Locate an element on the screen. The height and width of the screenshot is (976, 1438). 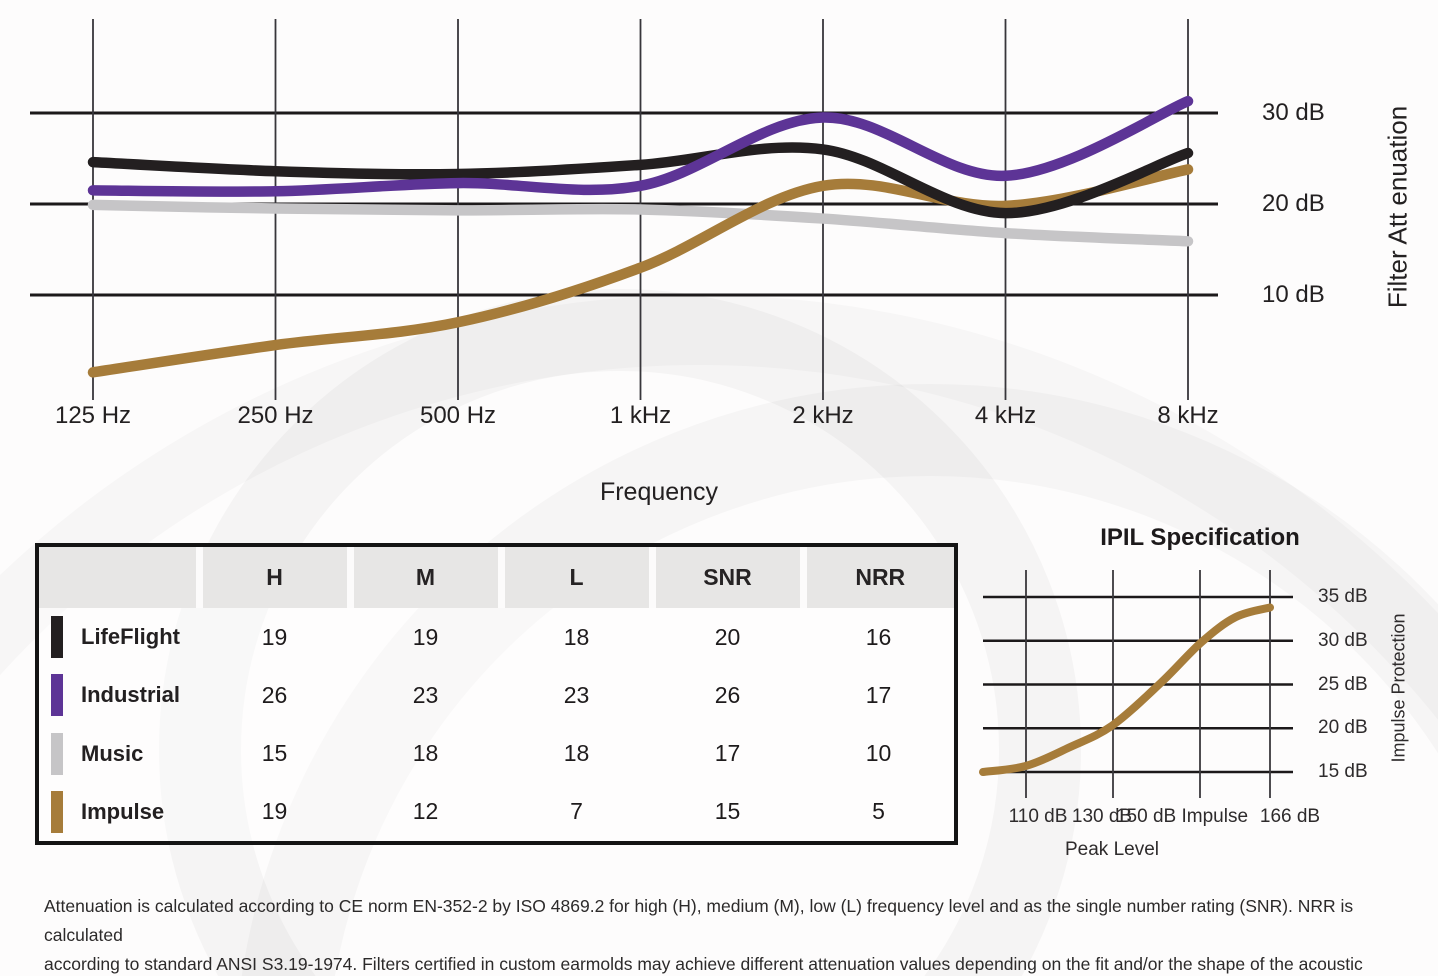
table-cell-impulse-h: 19 is located at coordinates (274, 811).